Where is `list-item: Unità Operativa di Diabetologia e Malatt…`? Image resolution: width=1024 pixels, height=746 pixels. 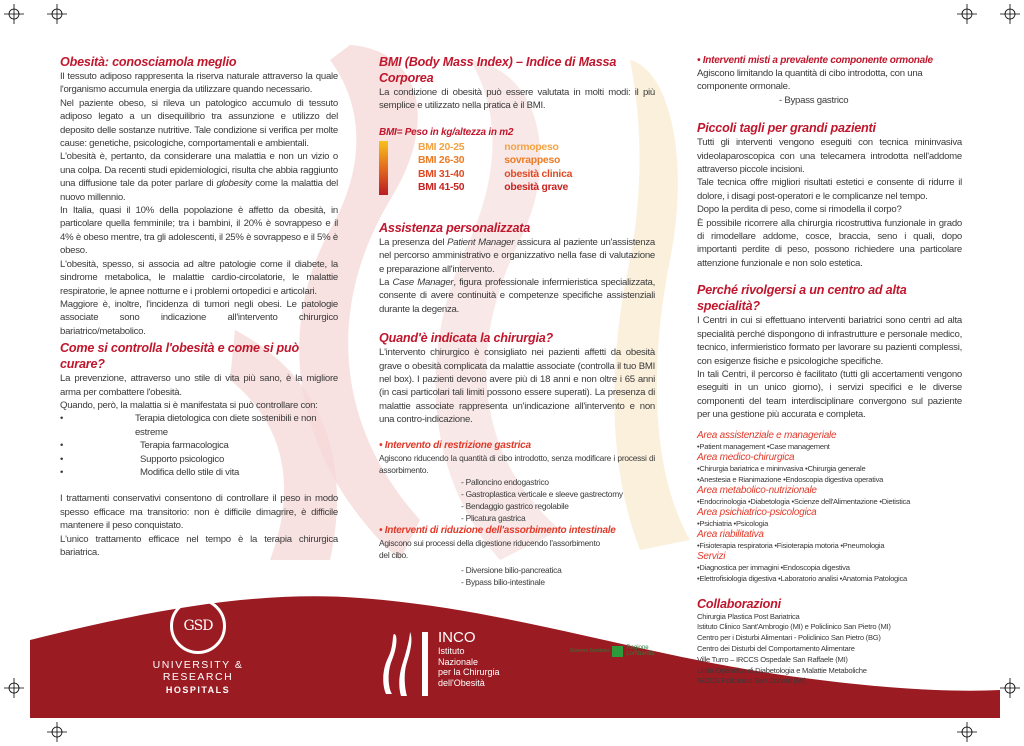
list-item: Unità Operativa di Diabetologia e Malatt… is located at coordinates (782, 670).